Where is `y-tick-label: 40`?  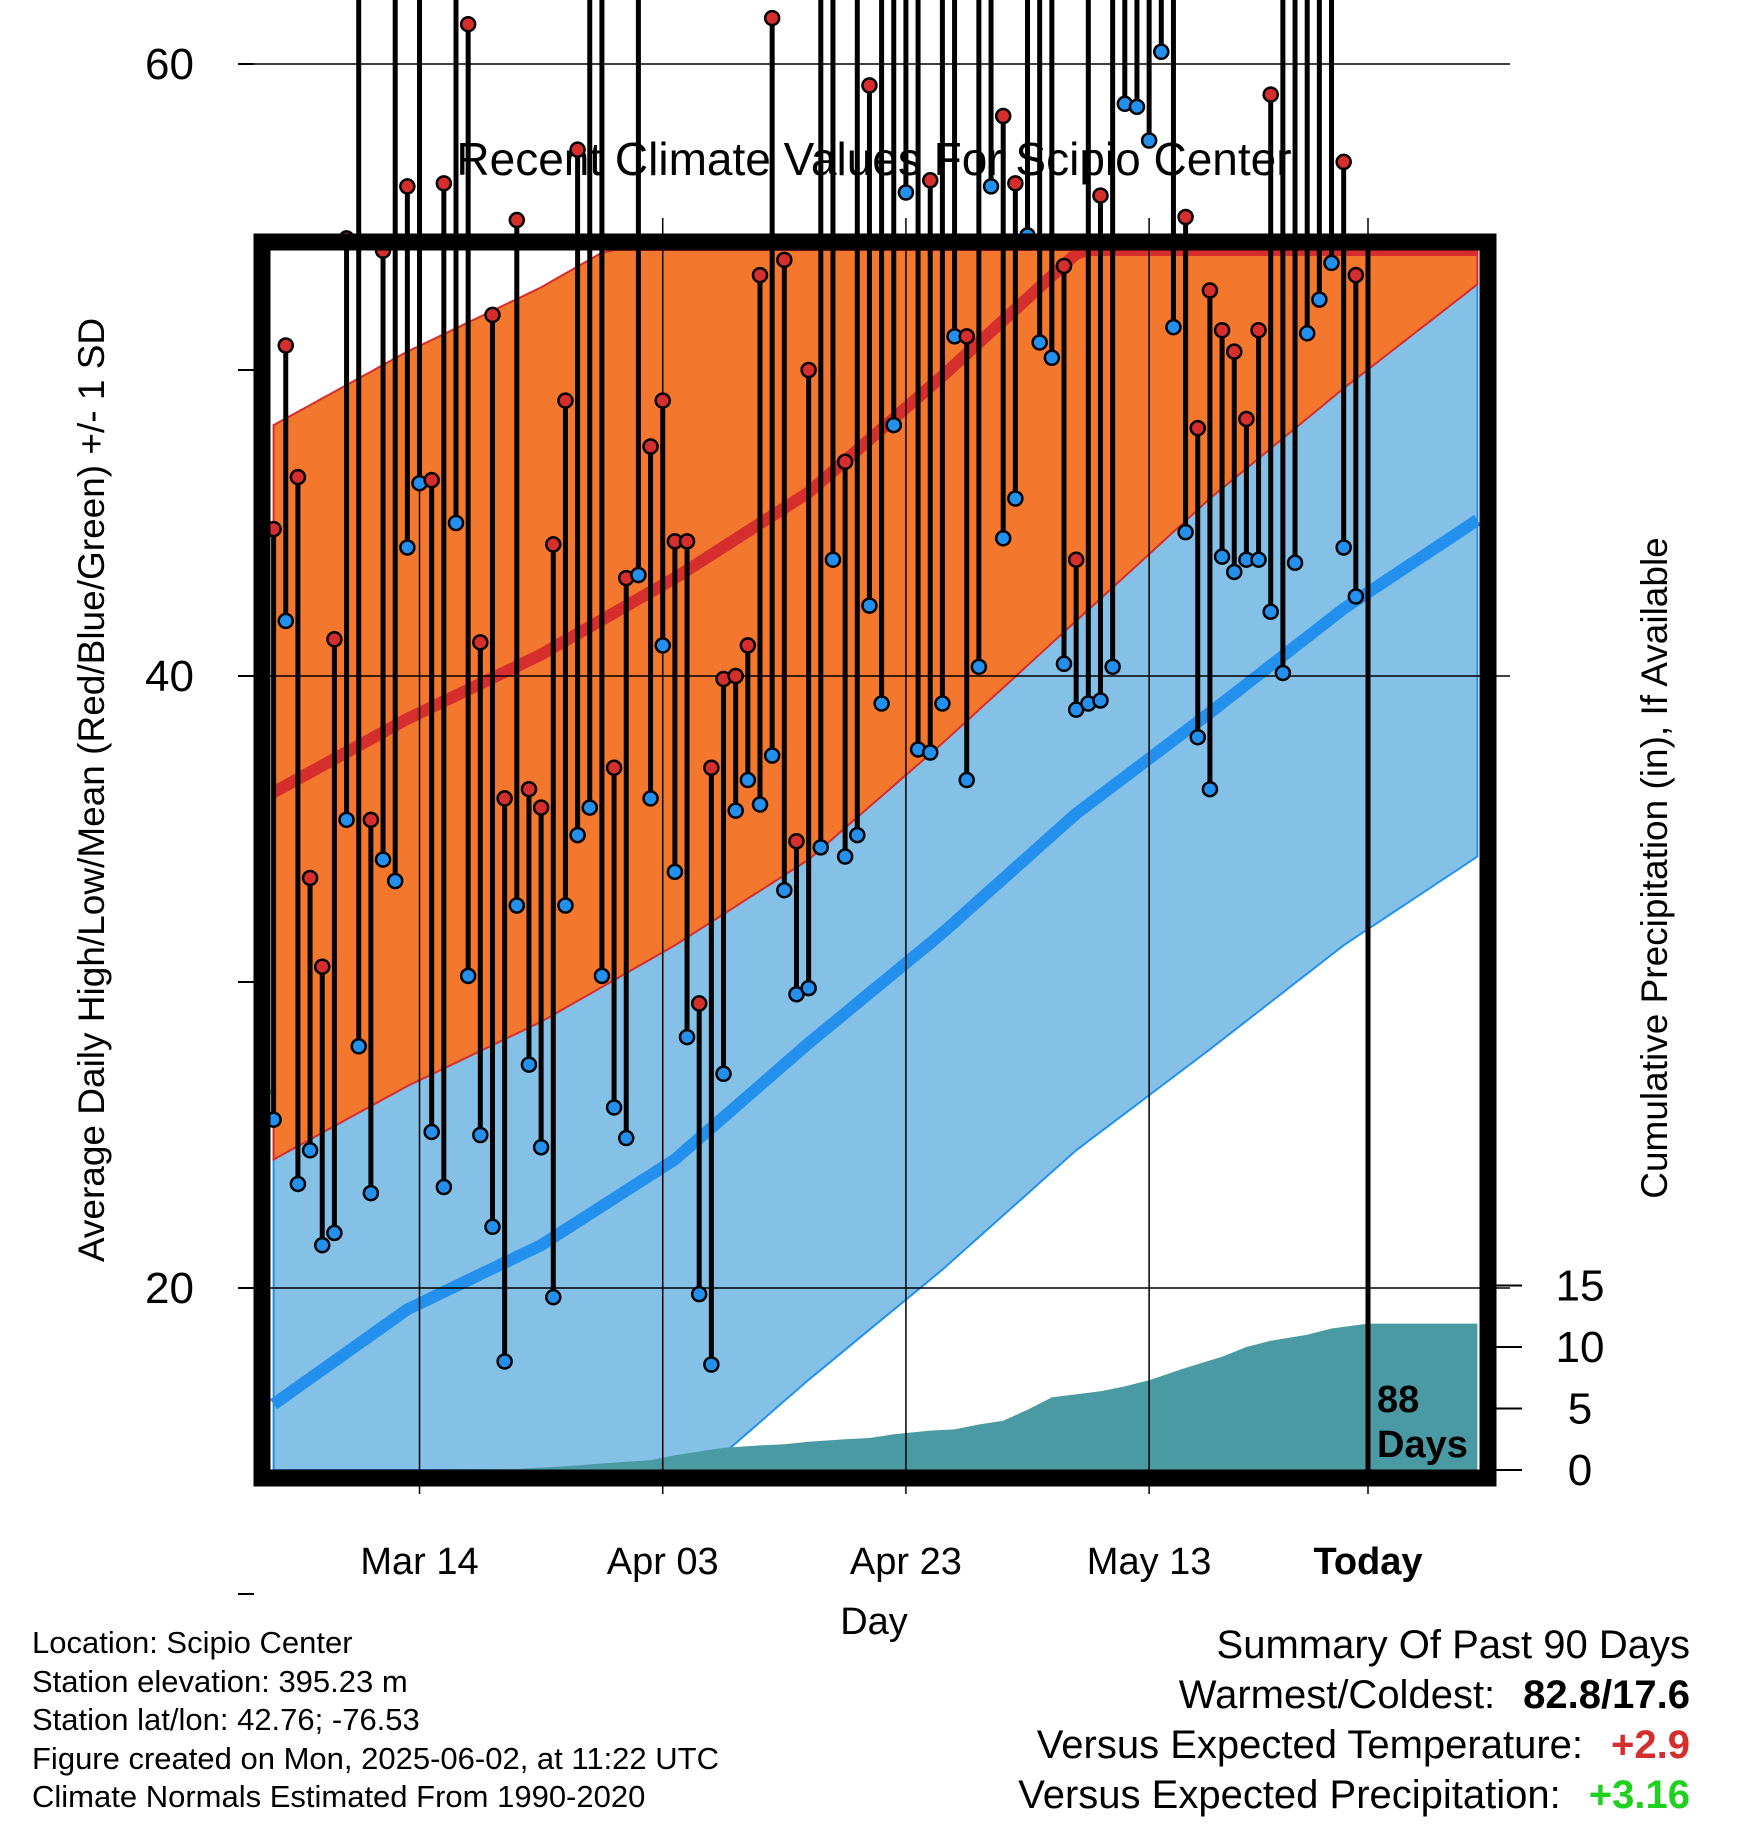
y-tick-label: 40 is located at coordinates (169, 676).